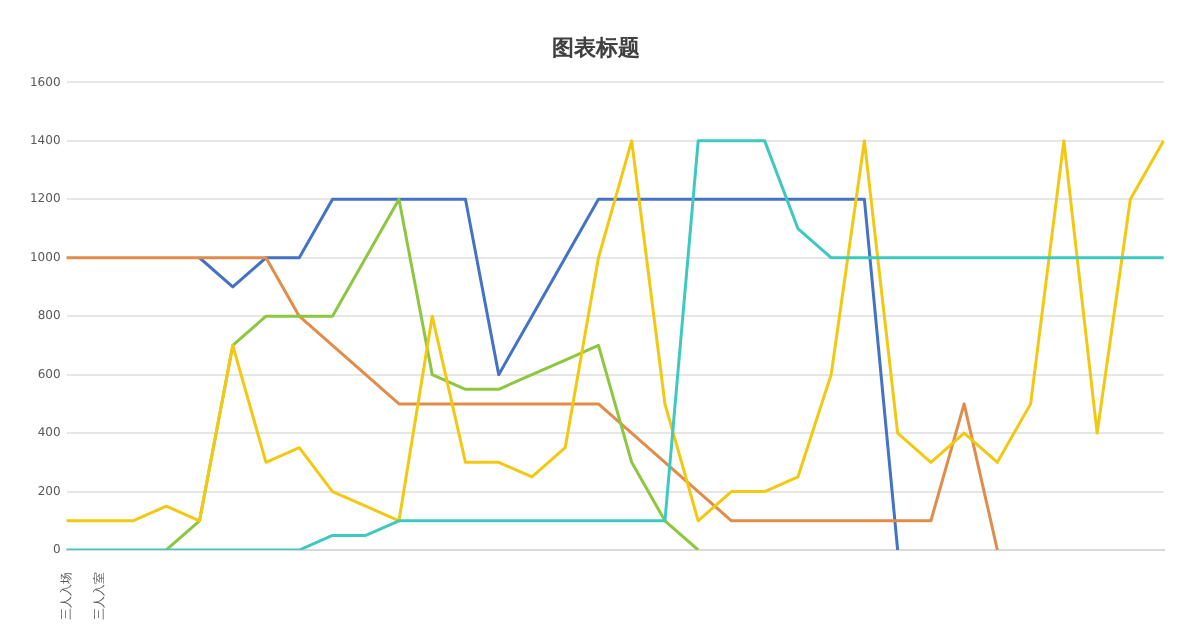  What do you see at coordinates (596, 47) in the screenshot?
I see `chart-title: 图表标题` at bounding box center [596, 47].